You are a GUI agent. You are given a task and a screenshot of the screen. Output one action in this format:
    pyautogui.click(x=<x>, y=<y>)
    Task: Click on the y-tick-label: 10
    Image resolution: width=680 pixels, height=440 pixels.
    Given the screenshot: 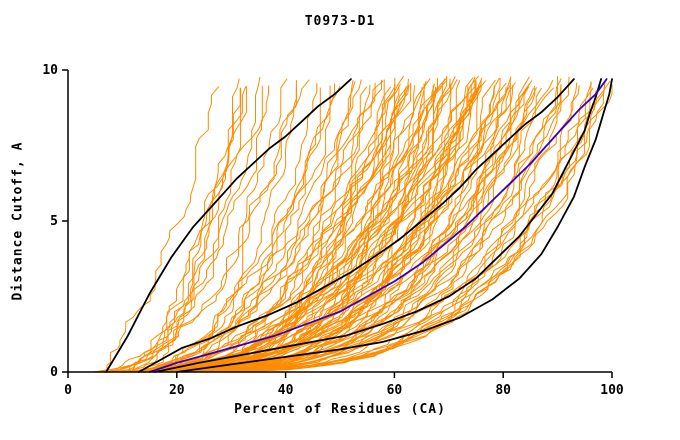 What is the action you would take?
    pyautogui.click(x=50, y=70)
    